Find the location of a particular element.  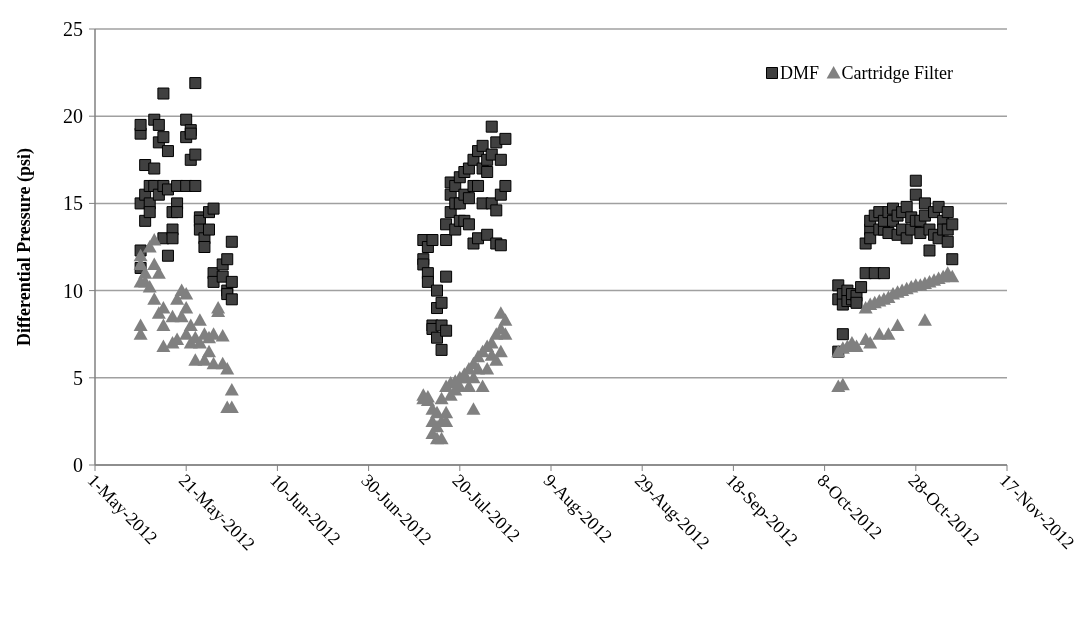

y-axis-title: Differential Pressure (psi) is located at coordinates (24, 247).